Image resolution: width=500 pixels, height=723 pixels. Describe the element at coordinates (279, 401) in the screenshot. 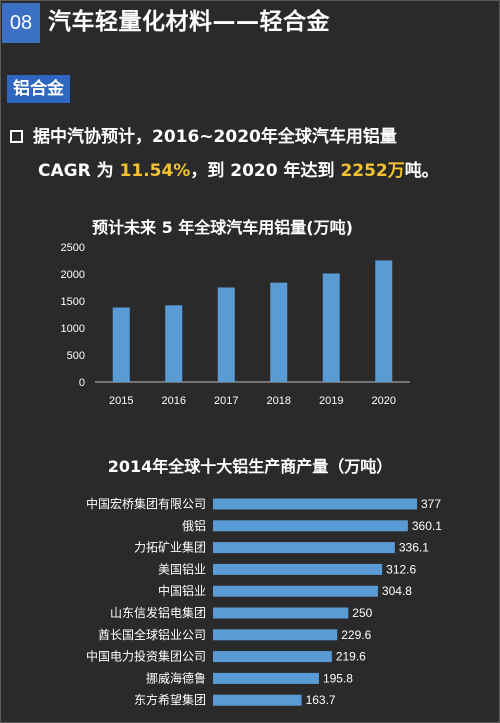

I see `x-tick-label: 2018` at that location.